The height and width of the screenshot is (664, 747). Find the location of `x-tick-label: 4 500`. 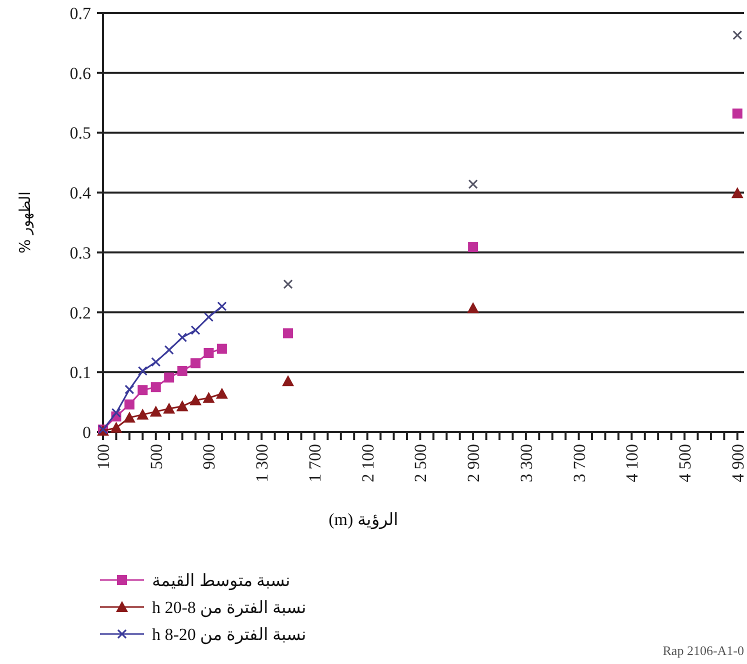

x-tick-label: 4 500 is located at coordinates (685, 463).